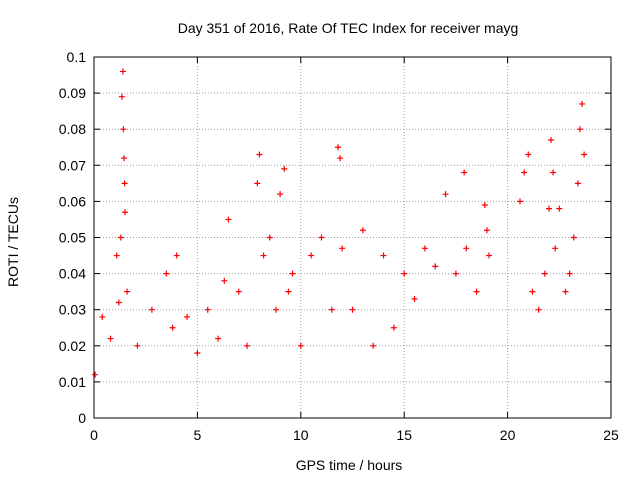 This screenshot has width=640, height=480. Describe the element at coordinates (508, 435) in the screenshot. I see `x-tick-label: 20` at that location.